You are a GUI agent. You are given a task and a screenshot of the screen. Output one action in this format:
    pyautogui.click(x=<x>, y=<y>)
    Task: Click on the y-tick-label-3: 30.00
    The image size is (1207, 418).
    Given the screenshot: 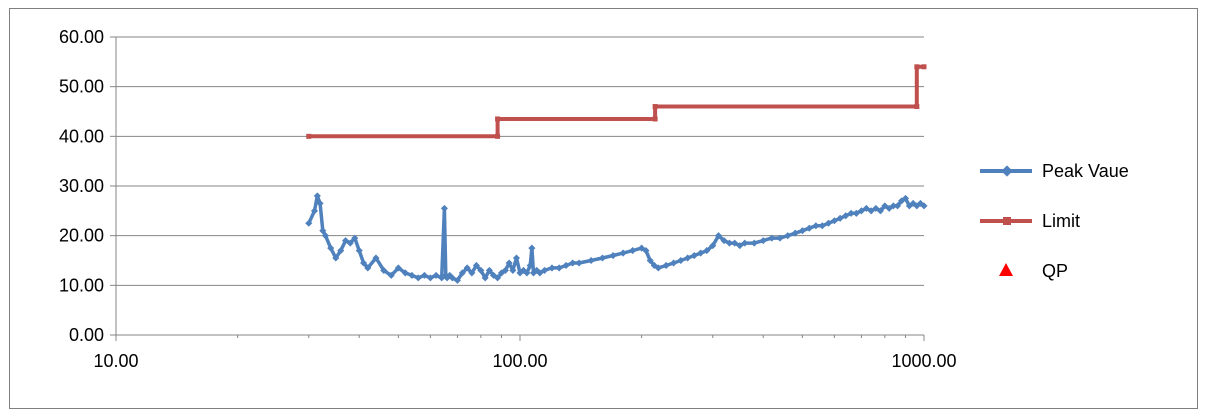 What is the action you would take?
    pyautogui.click(x=81, y=186)
    